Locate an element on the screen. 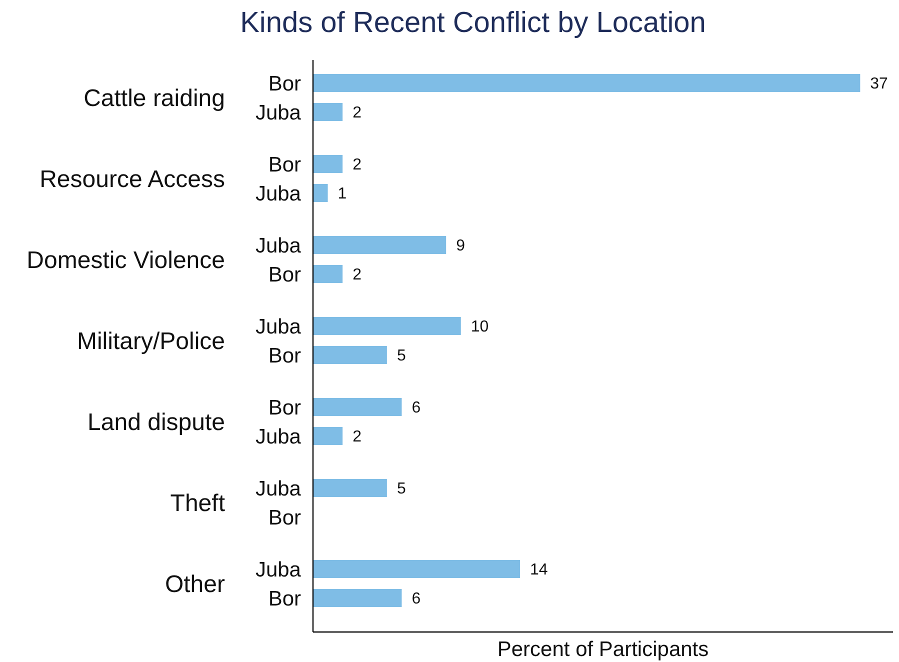 This screenshot has height=662, width=899. text: Domestic Violence is located at coordinates (125, 260).